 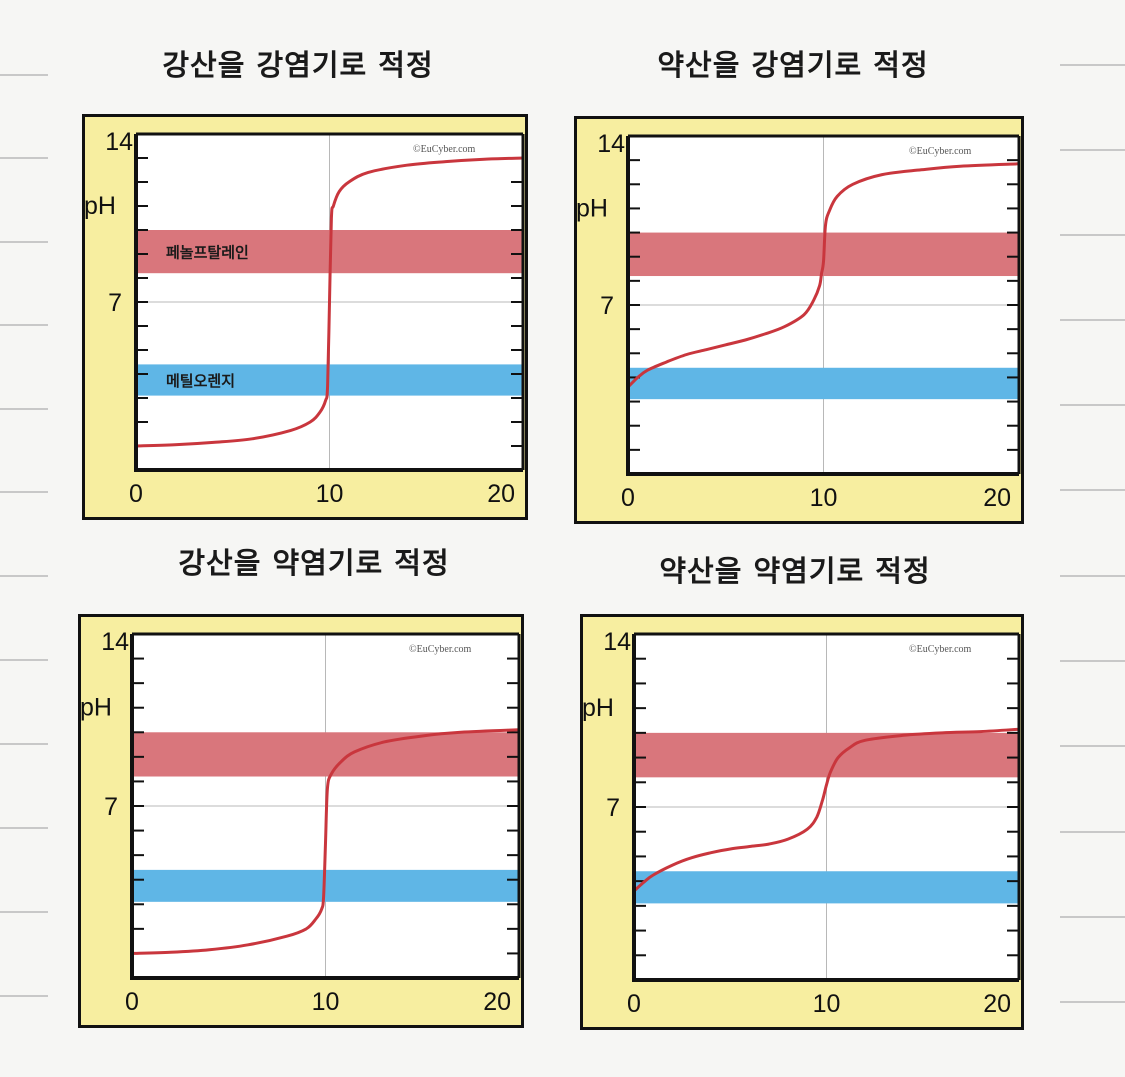 What do you see at coordinates (207, 253) in the screenshot?
I see `phenolphthalein-label: 페놀프탈레인` at bounding box center [207, 253].